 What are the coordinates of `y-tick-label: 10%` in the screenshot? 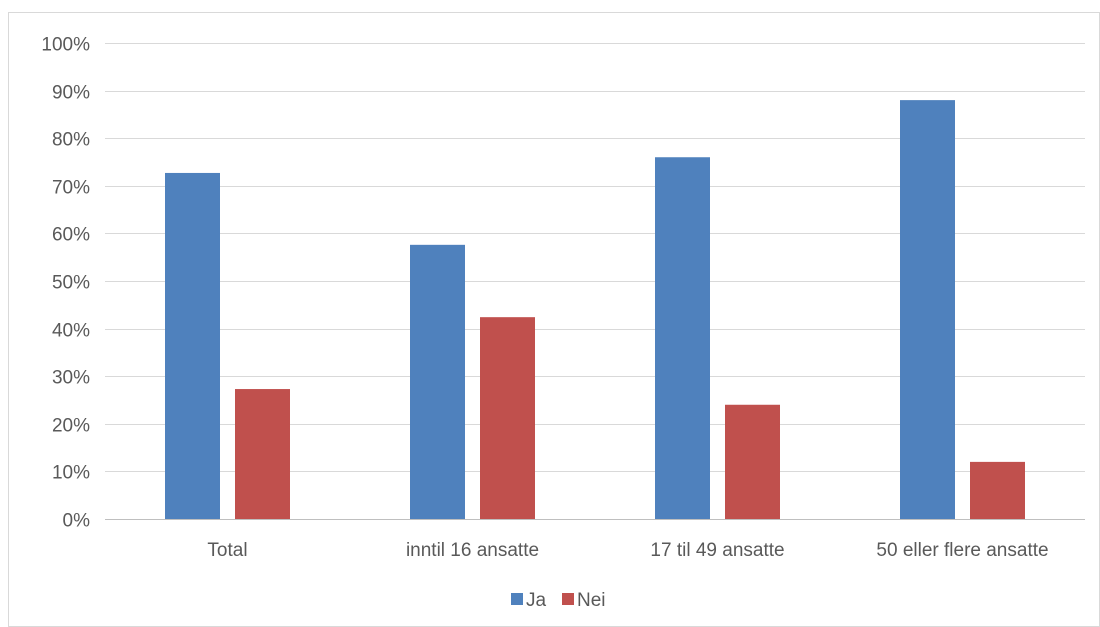 It's located at (71, 473).